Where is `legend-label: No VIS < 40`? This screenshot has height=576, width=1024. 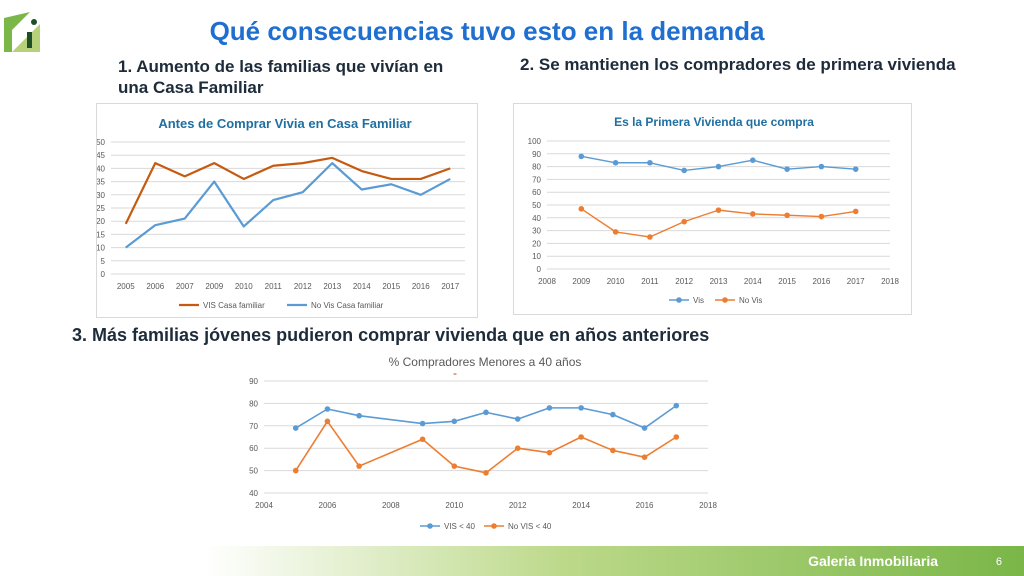 legend-label: No VIS < 40 is located at coordinates (530, 526).